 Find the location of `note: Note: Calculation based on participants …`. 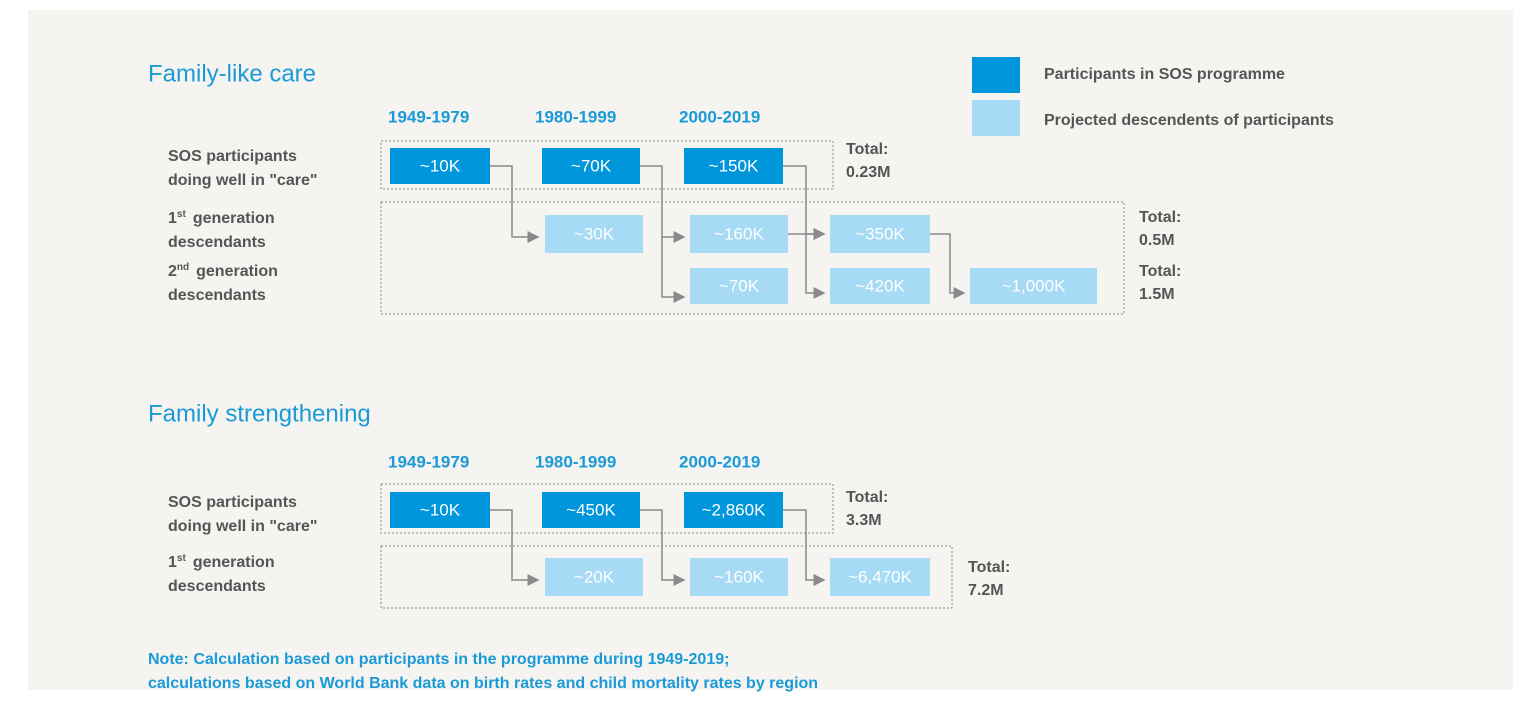

note: Note: Calculation based on participants … is located at coordinates (438, 659).